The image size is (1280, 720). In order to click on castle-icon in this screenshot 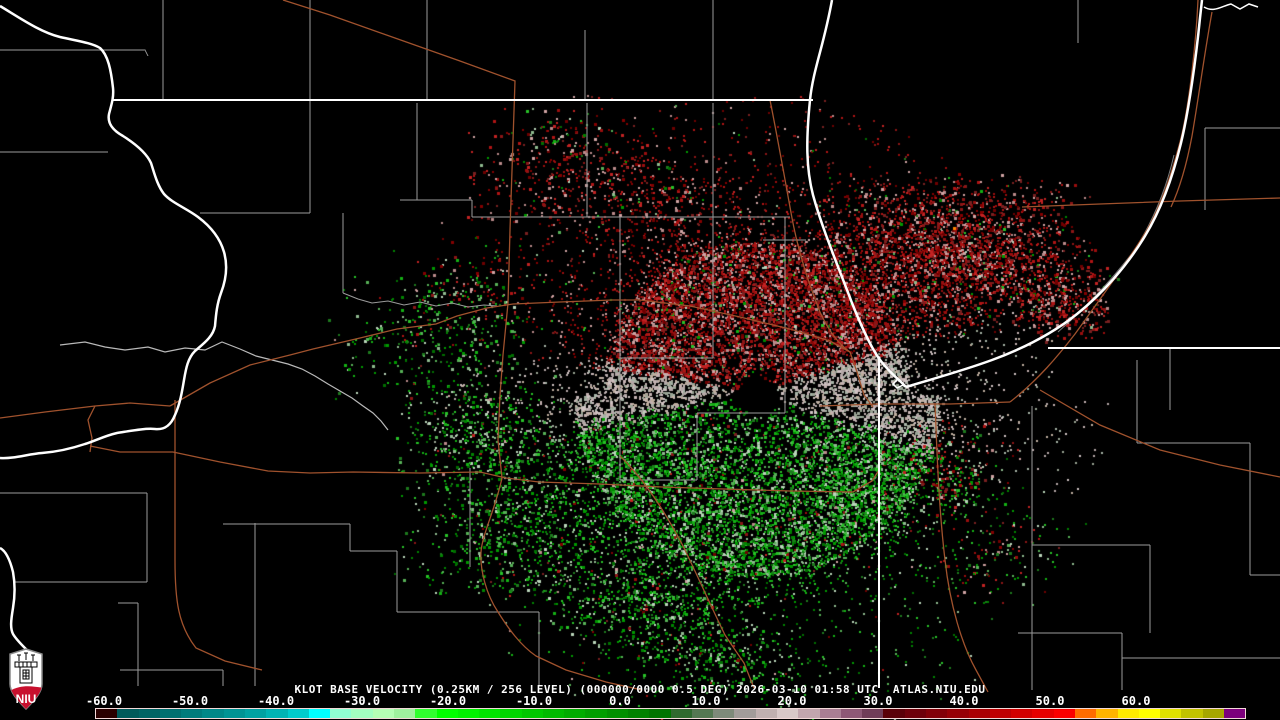, I will do `click(26, 668)`.